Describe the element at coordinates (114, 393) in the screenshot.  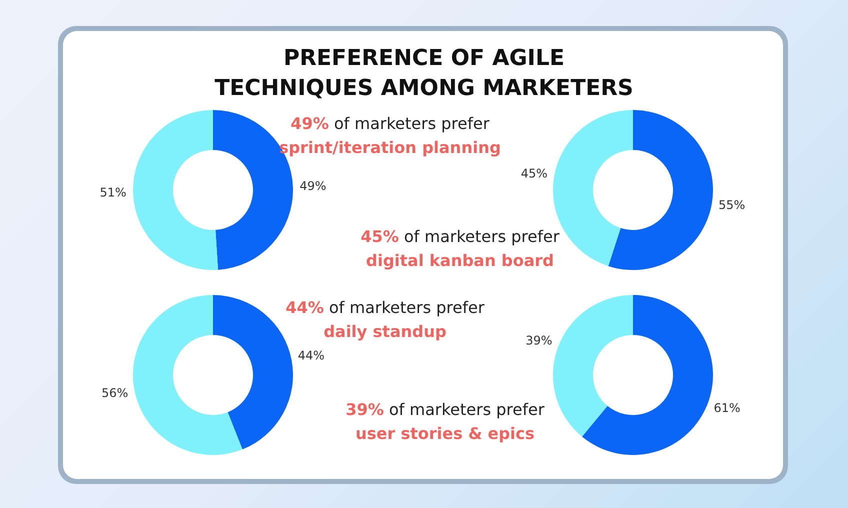
I see `data-label: 56%` at that location.